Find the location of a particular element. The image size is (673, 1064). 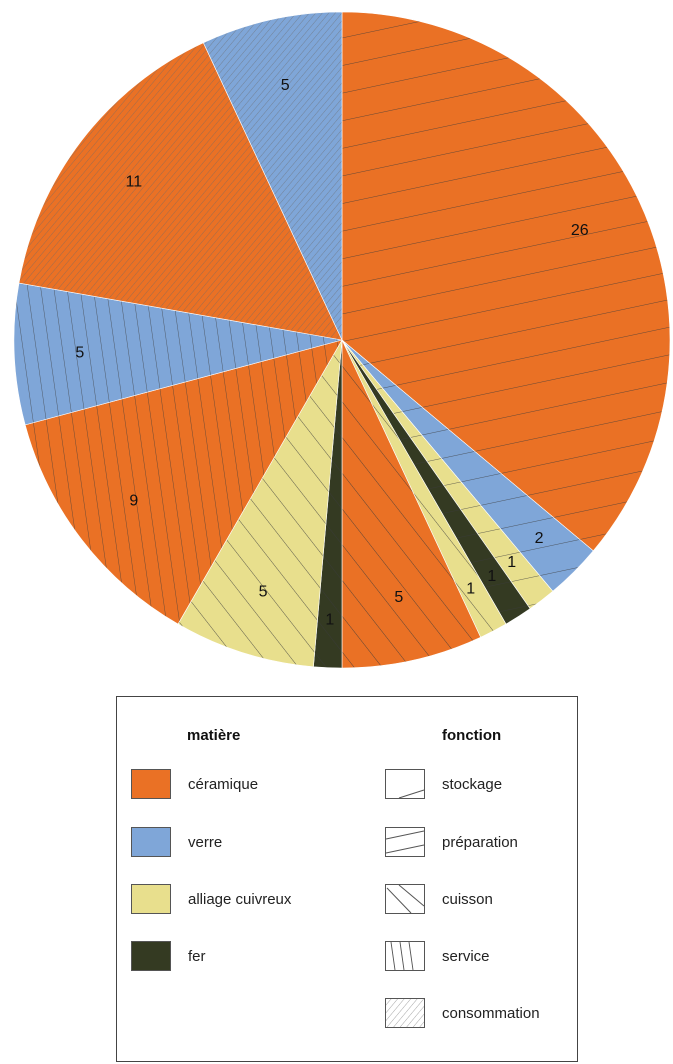

legend-label-ceramique: céramique is located at coordinates (223, 784).